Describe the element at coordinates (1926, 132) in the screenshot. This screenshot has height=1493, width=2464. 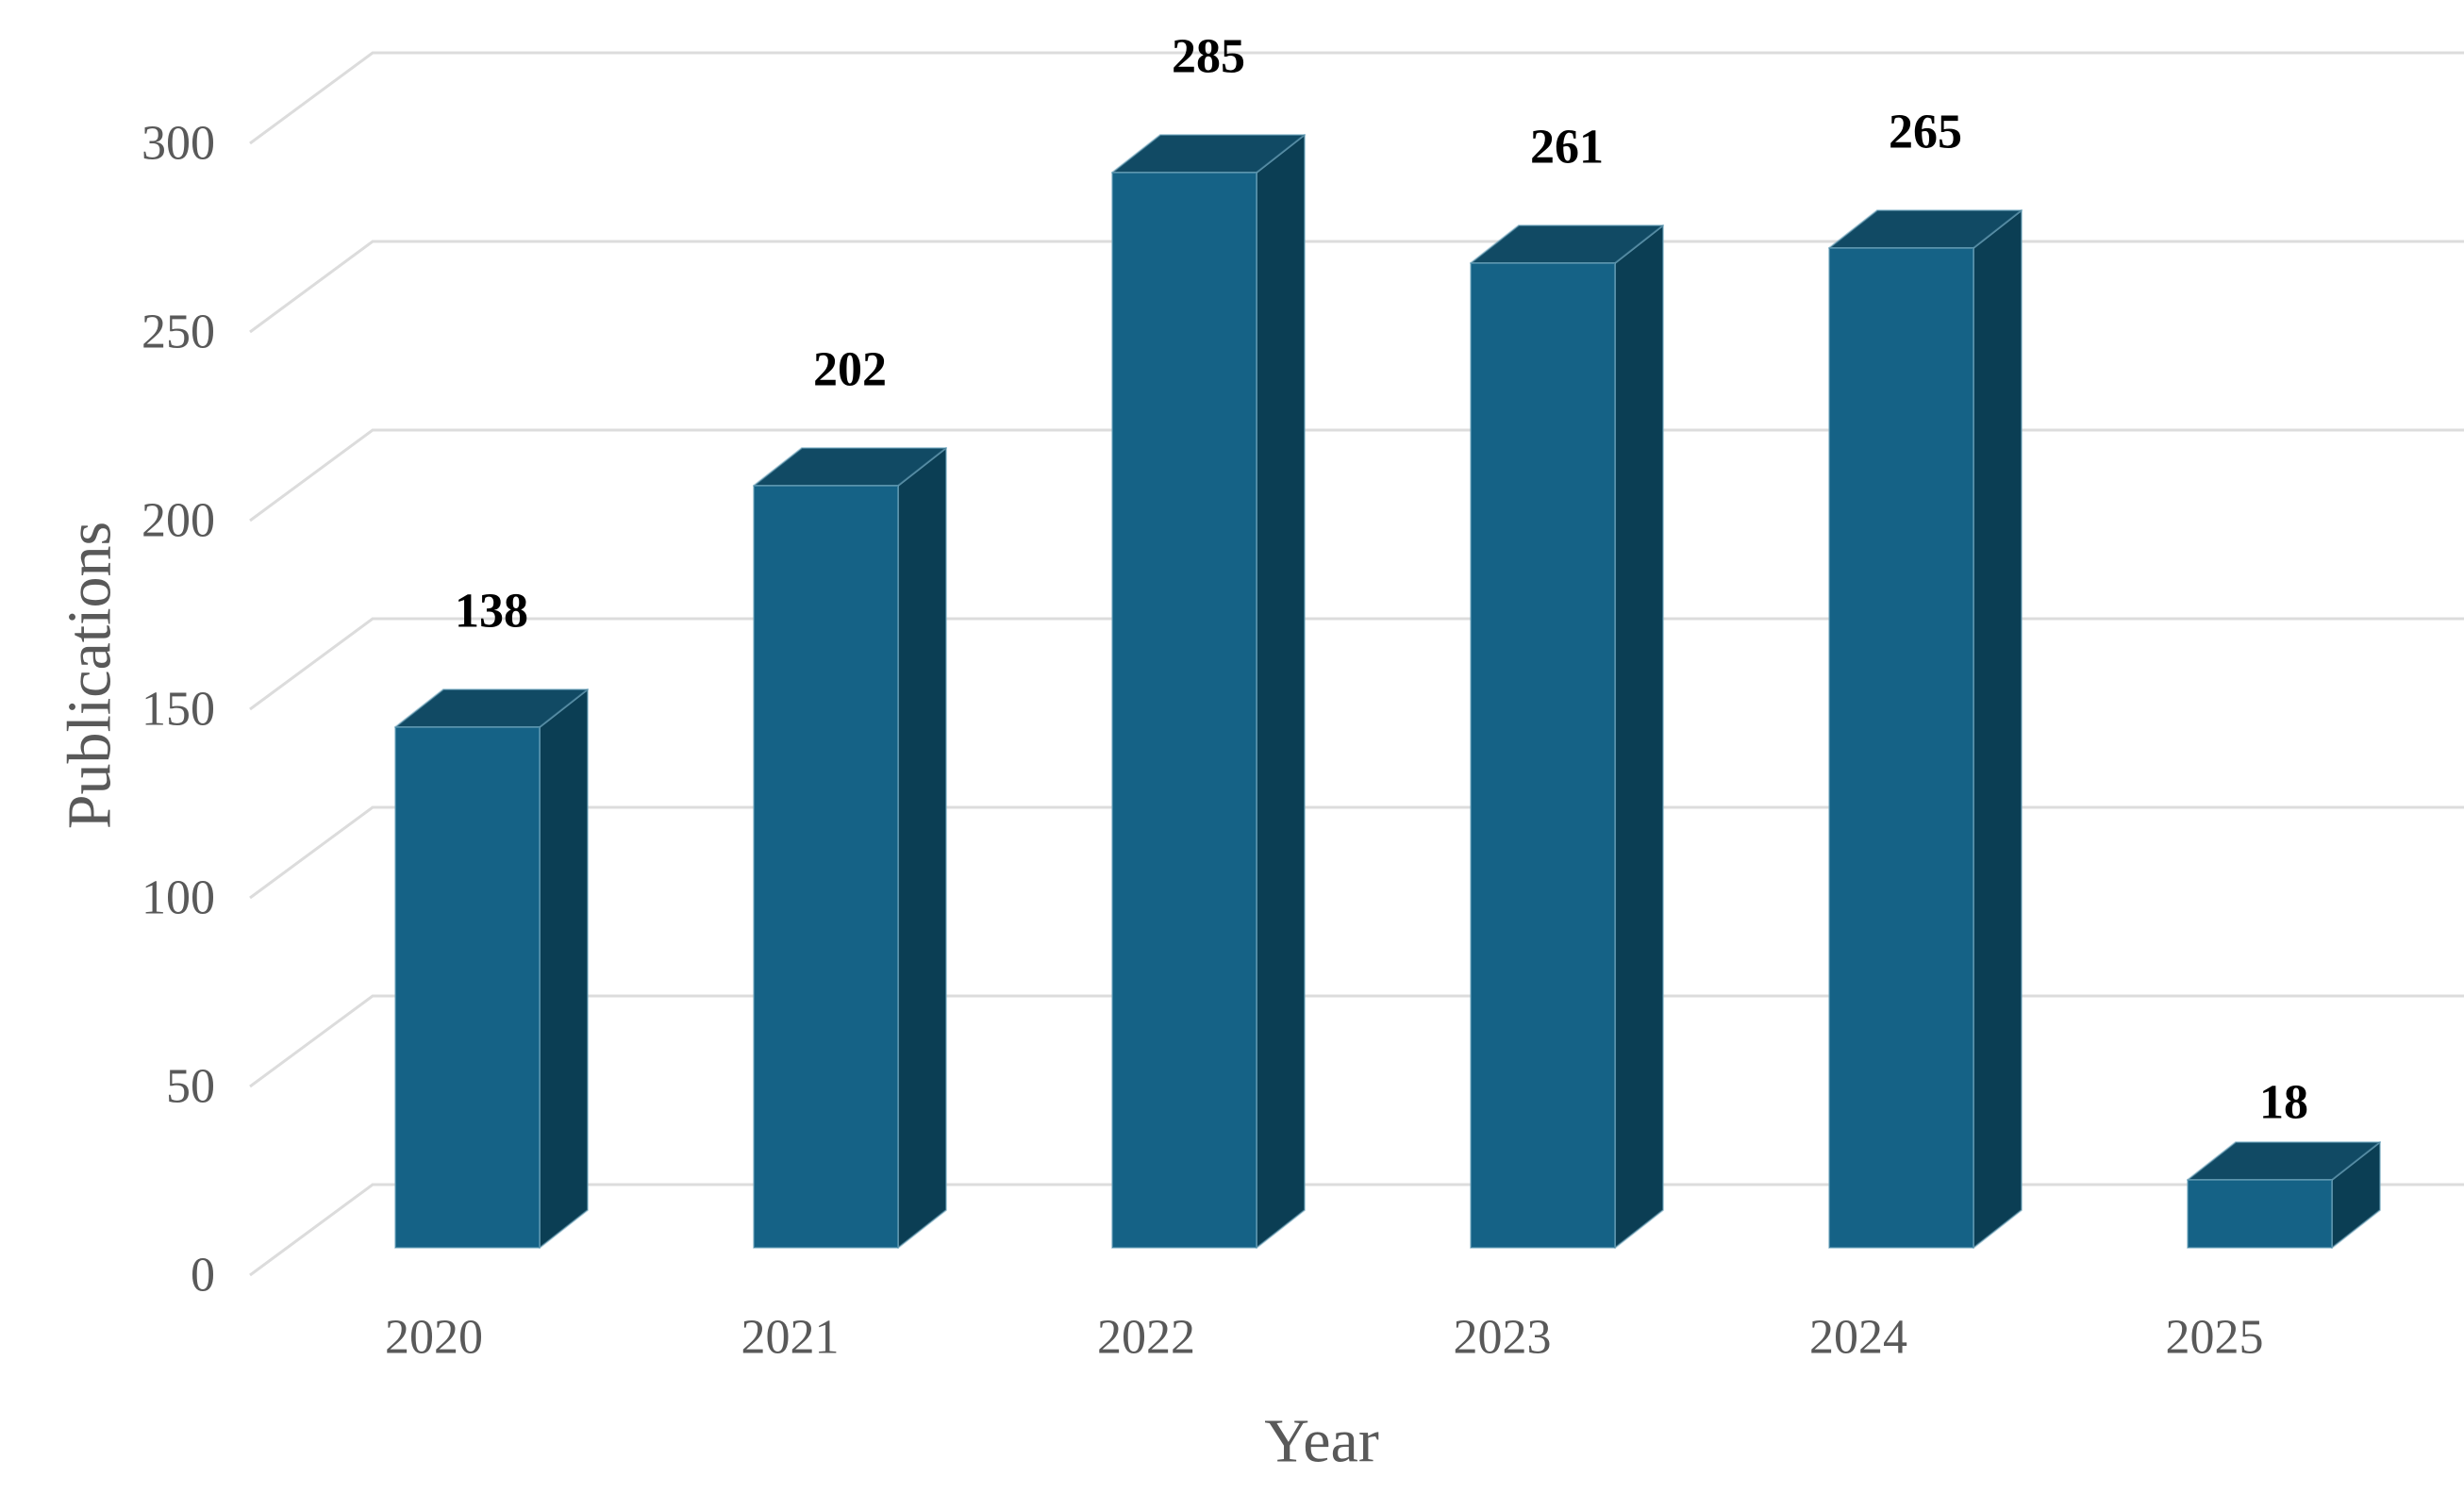
I see `data-label: 265` at that location.